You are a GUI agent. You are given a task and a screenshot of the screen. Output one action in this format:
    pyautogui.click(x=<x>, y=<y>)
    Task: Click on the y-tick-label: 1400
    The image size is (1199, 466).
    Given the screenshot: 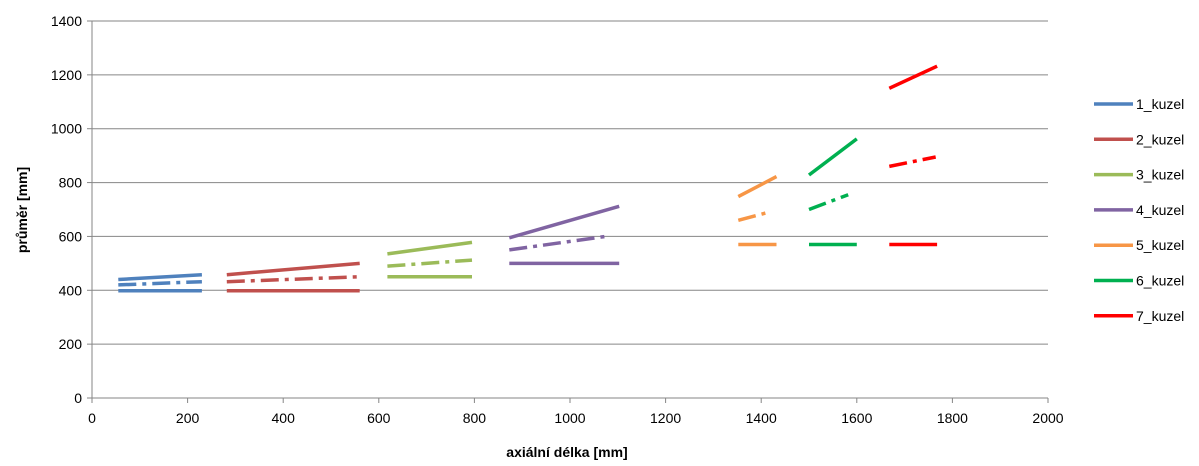 What is the action you would take?
    pyautogui.click(x=66, y=21)
    